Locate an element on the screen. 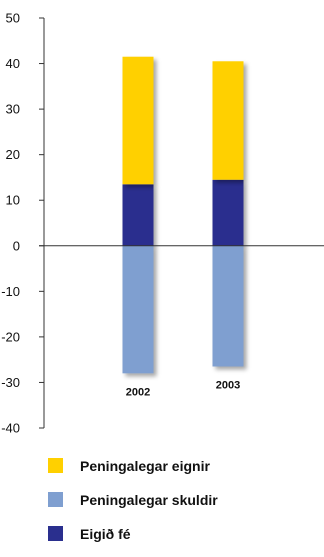 This screenshot has width=324, height=557. bar-peningalegar-skuldir-2002 is located at coordinates (138, 309).